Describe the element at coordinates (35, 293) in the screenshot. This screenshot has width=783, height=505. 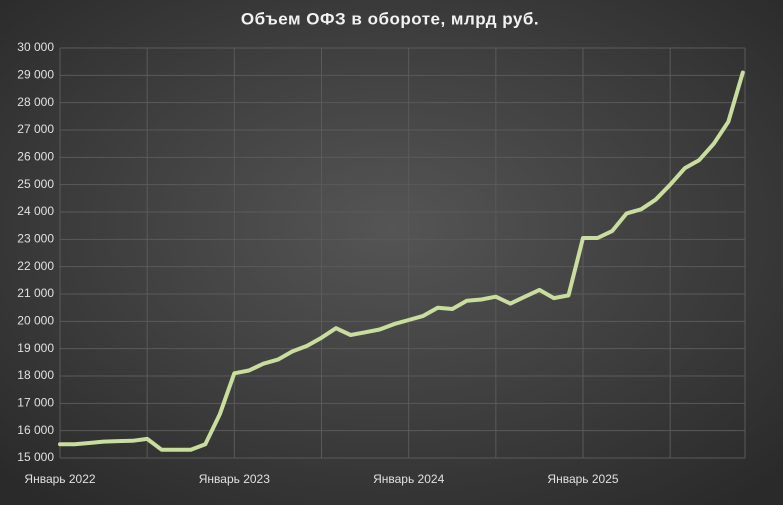
I see `y-tick-label: 21 000` at that location.